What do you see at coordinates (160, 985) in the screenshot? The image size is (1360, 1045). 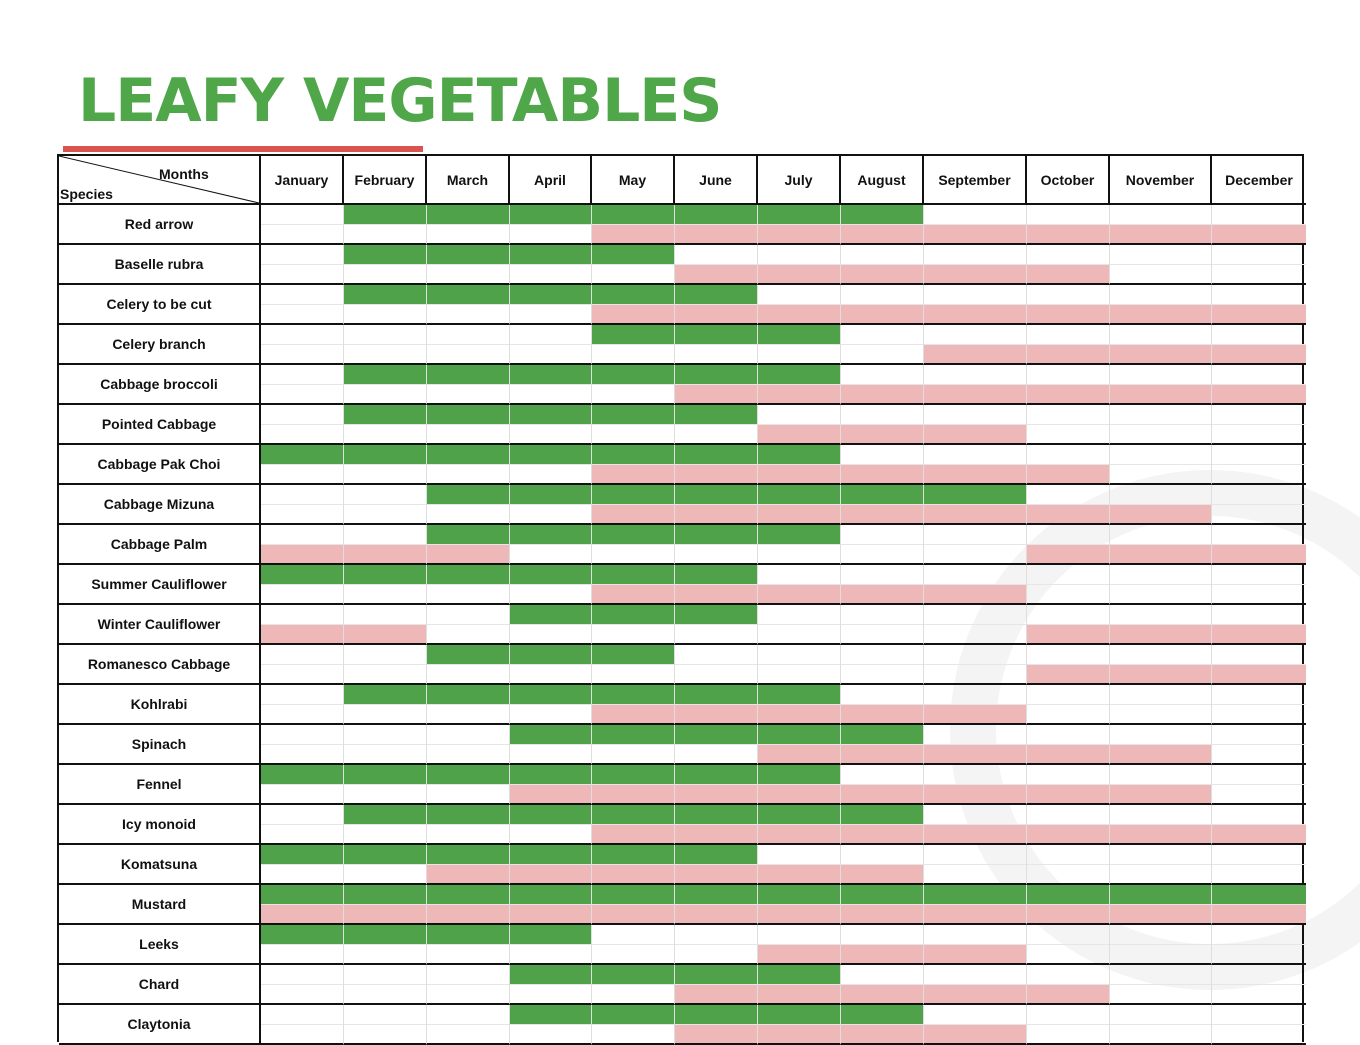 I see `species-cell: Chard` at bounding box center [160, 985].